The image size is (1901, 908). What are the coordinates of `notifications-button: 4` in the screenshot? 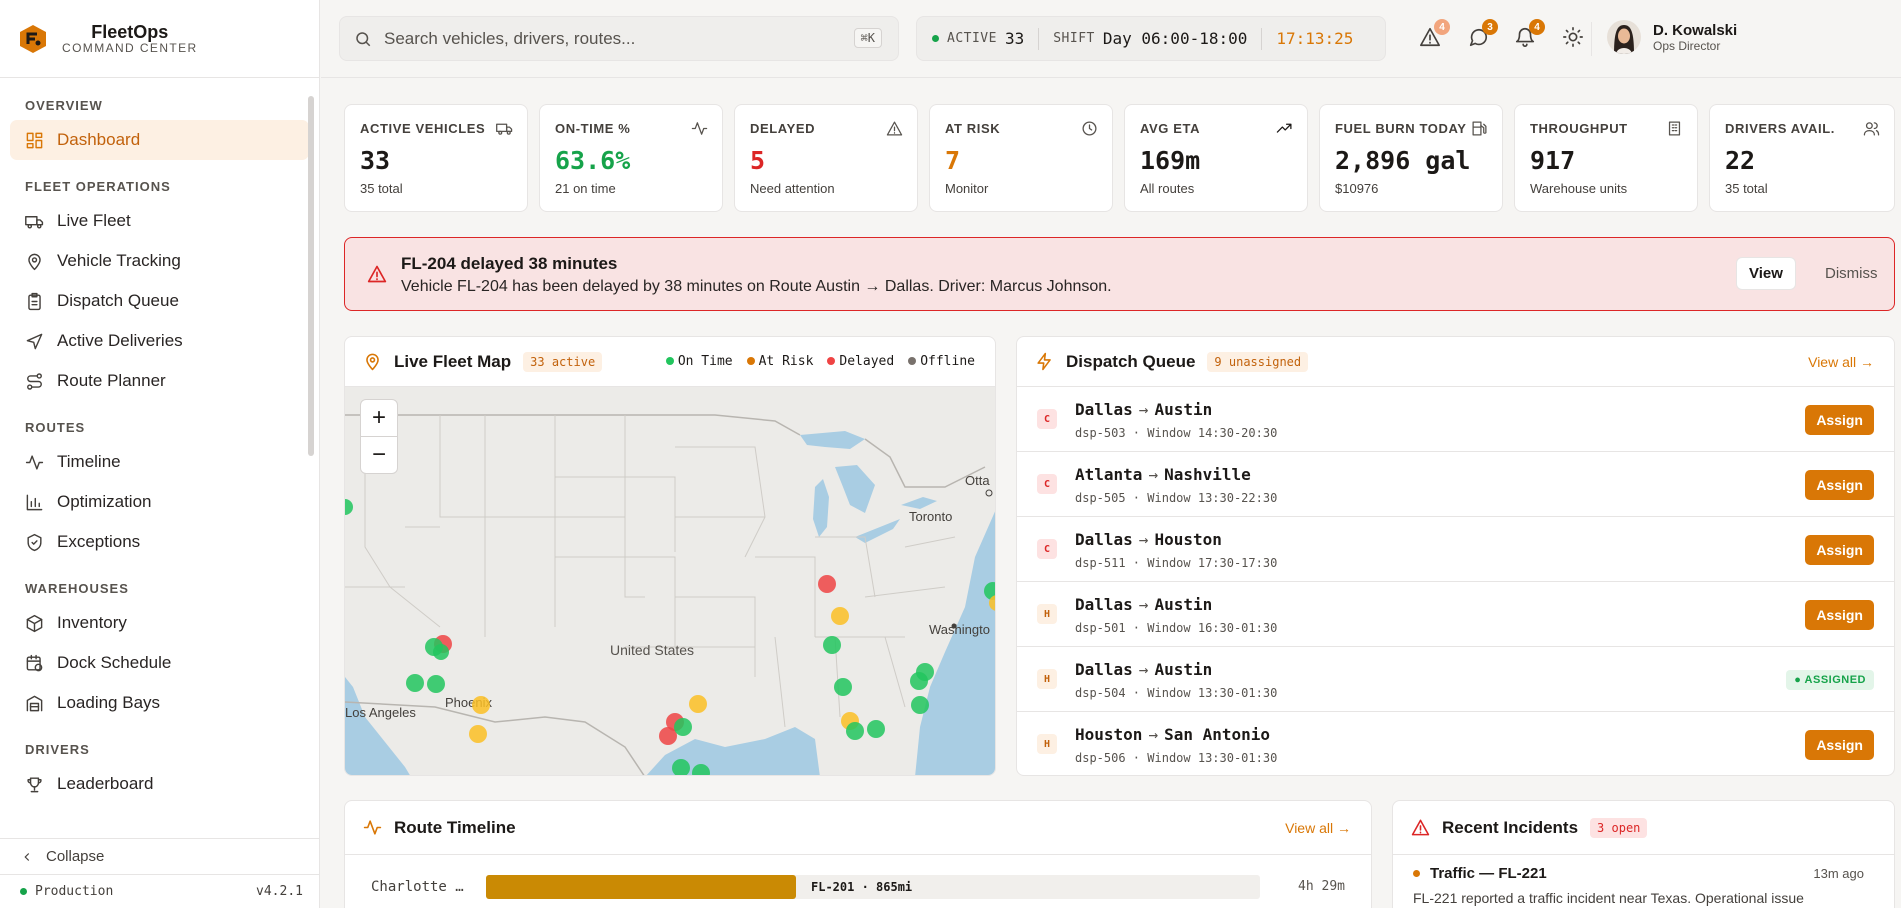 It's located at (1529, 34).